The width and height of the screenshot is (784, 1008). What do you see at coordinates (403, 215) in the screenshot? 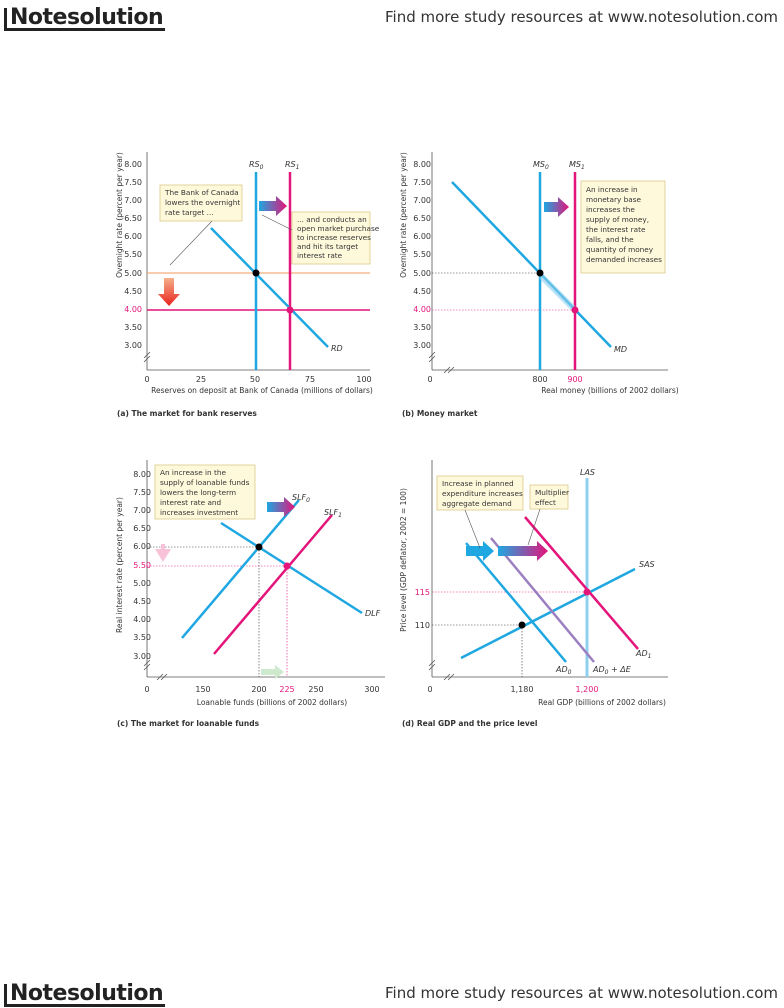
I see `b-ylabel: Overnight rate (percent per year)` at bounding box center [403, 215].